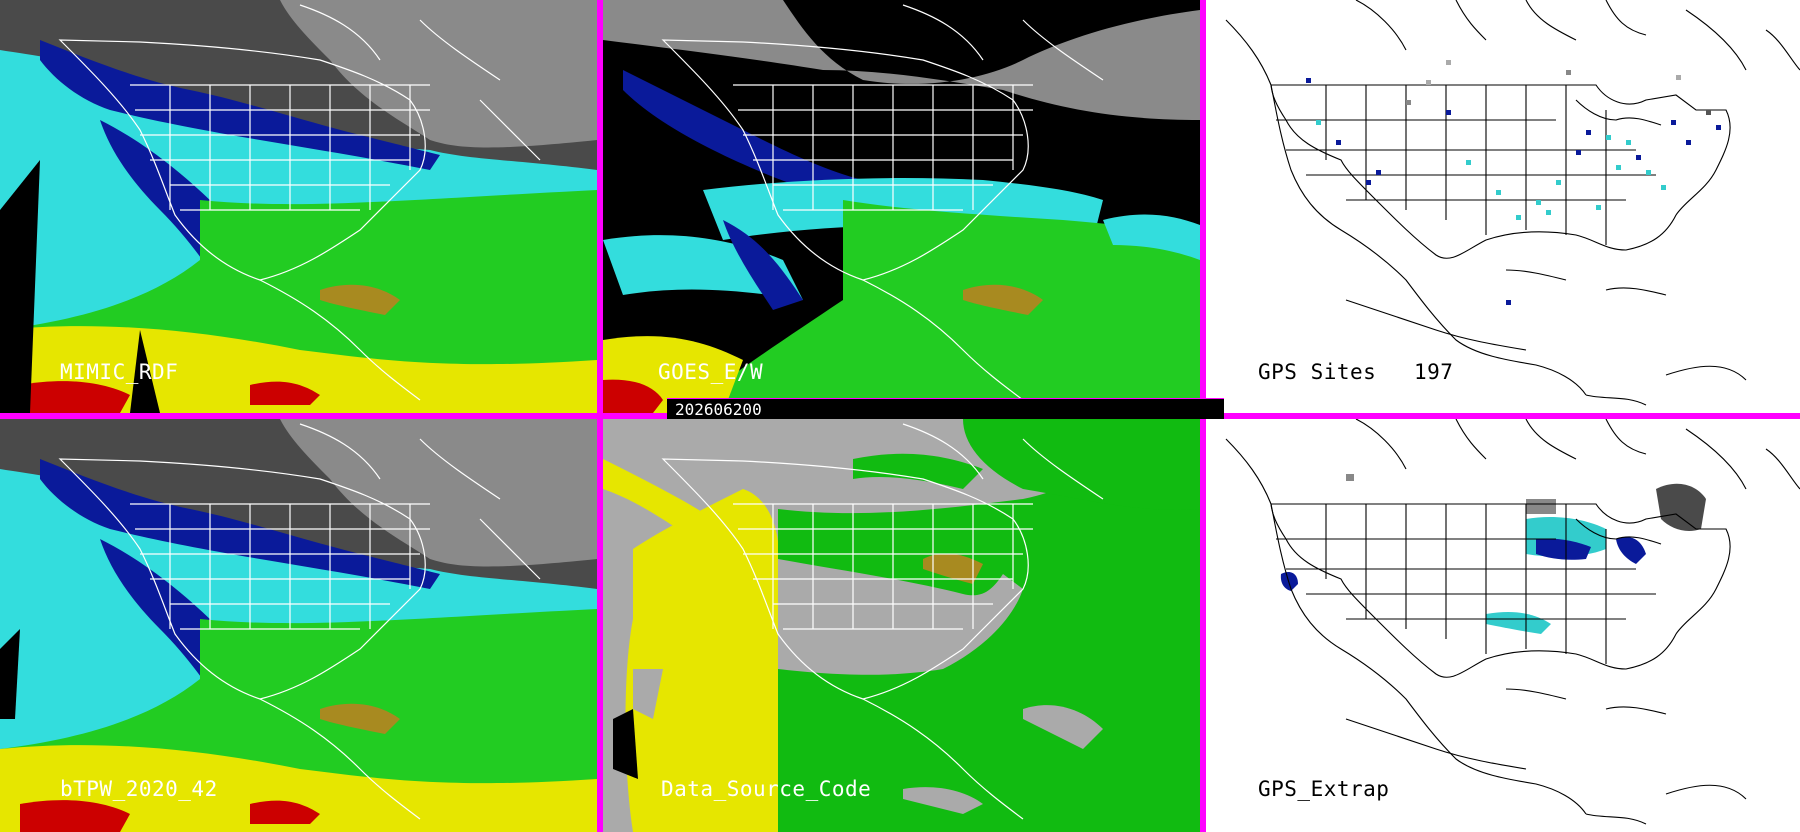  What do you see at coordinates (1324, 789) in the screenshot?
I see `panel-label: GPS_Extrap` at bounding box center [1324, 789].